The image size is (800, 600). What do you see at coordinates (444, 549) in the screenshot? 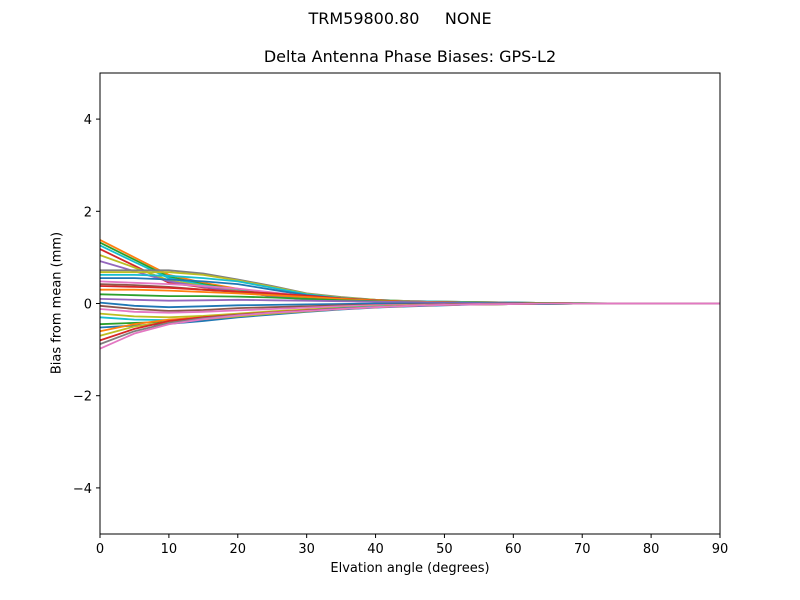
I see `x-tick-label: 50` at bounding box center [444, 549].